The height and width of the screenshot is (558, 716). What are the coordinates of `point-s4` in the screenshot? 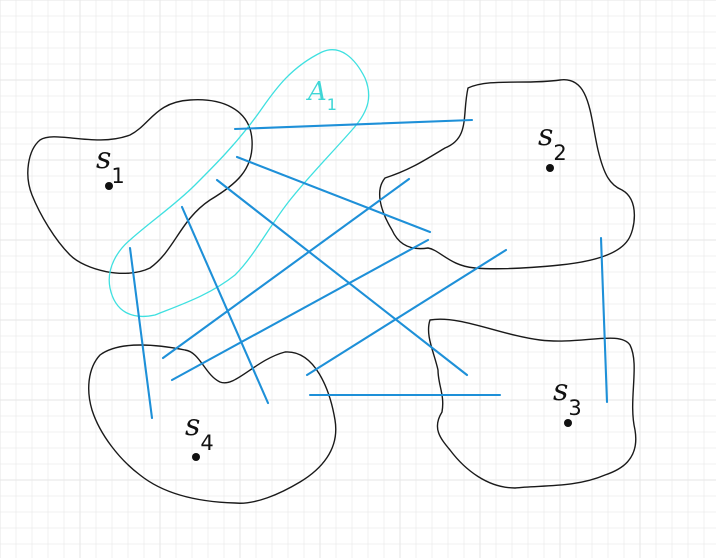 It's located at (196, 457).